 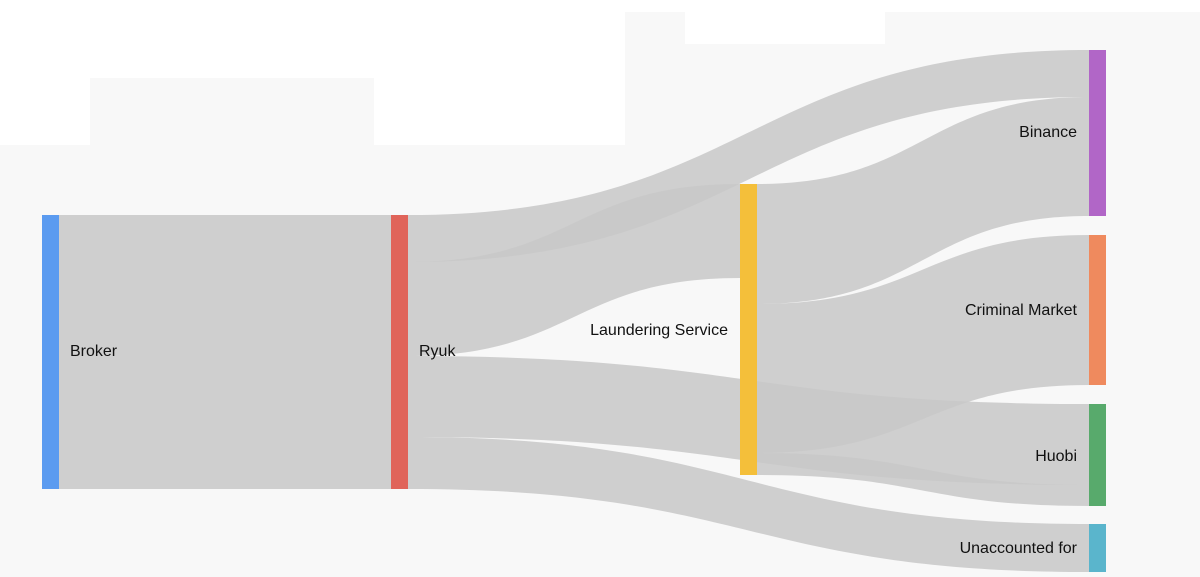 I want to click on node-criminal, so click(x=1097, y=310).